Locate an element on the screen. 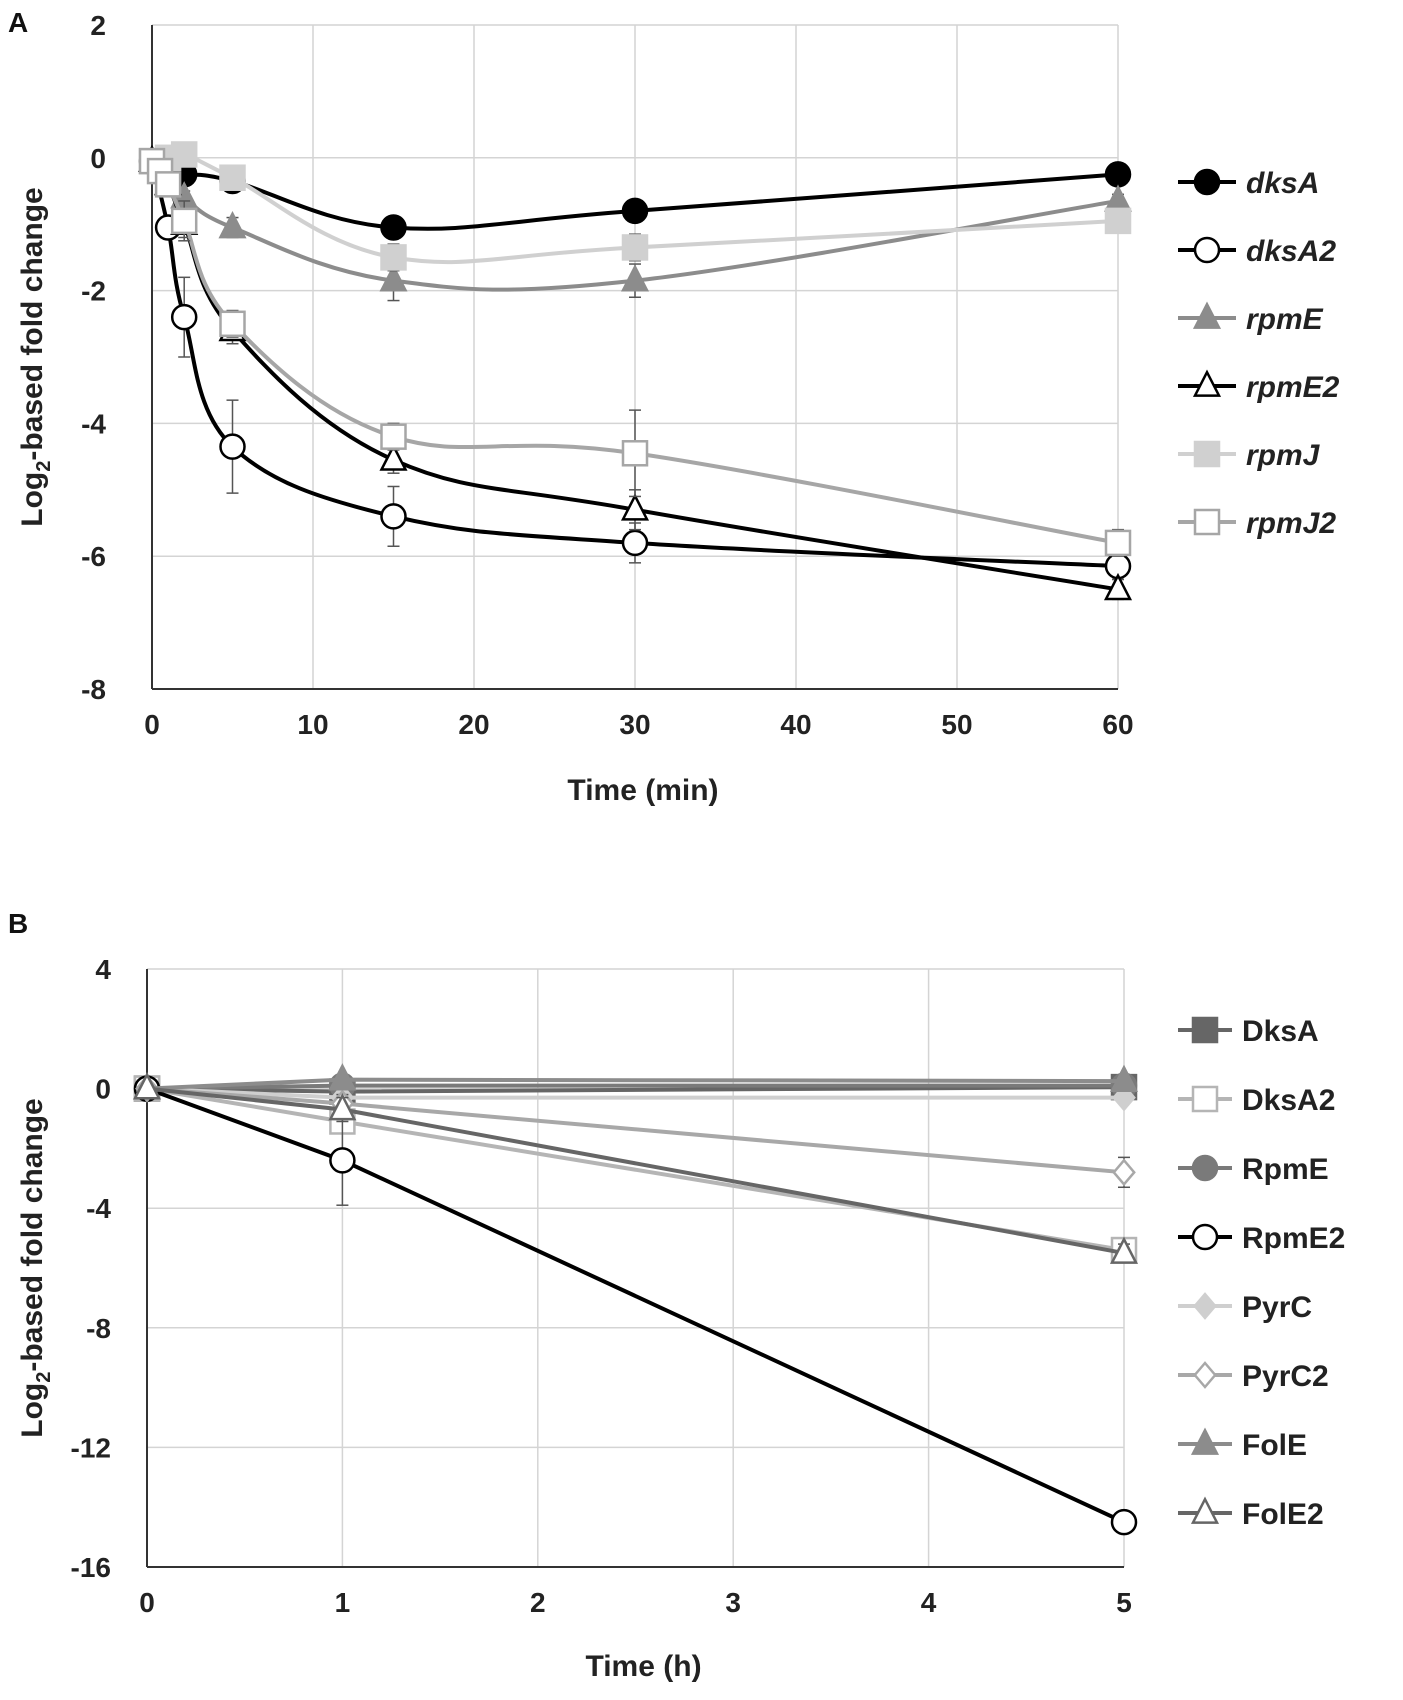  legend-item-rpme: rpmE is located at coordinates (1251, 318).